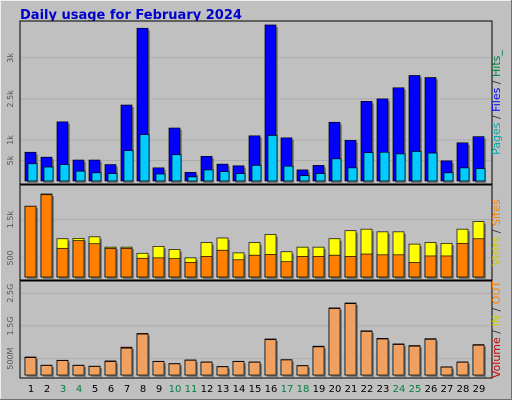  I want to click on y-tick-label: 500M, so click(10, 358).